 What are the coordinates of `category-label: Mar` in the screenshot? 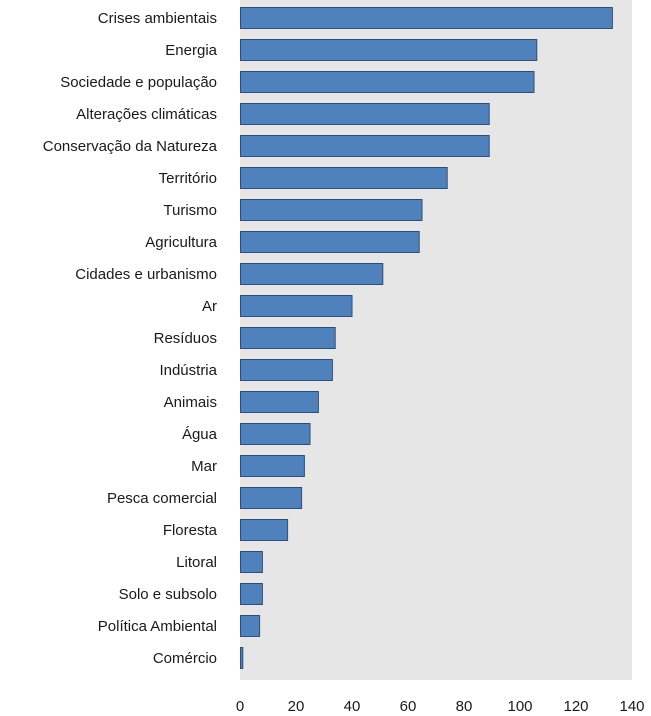 It's located at (204, 466).